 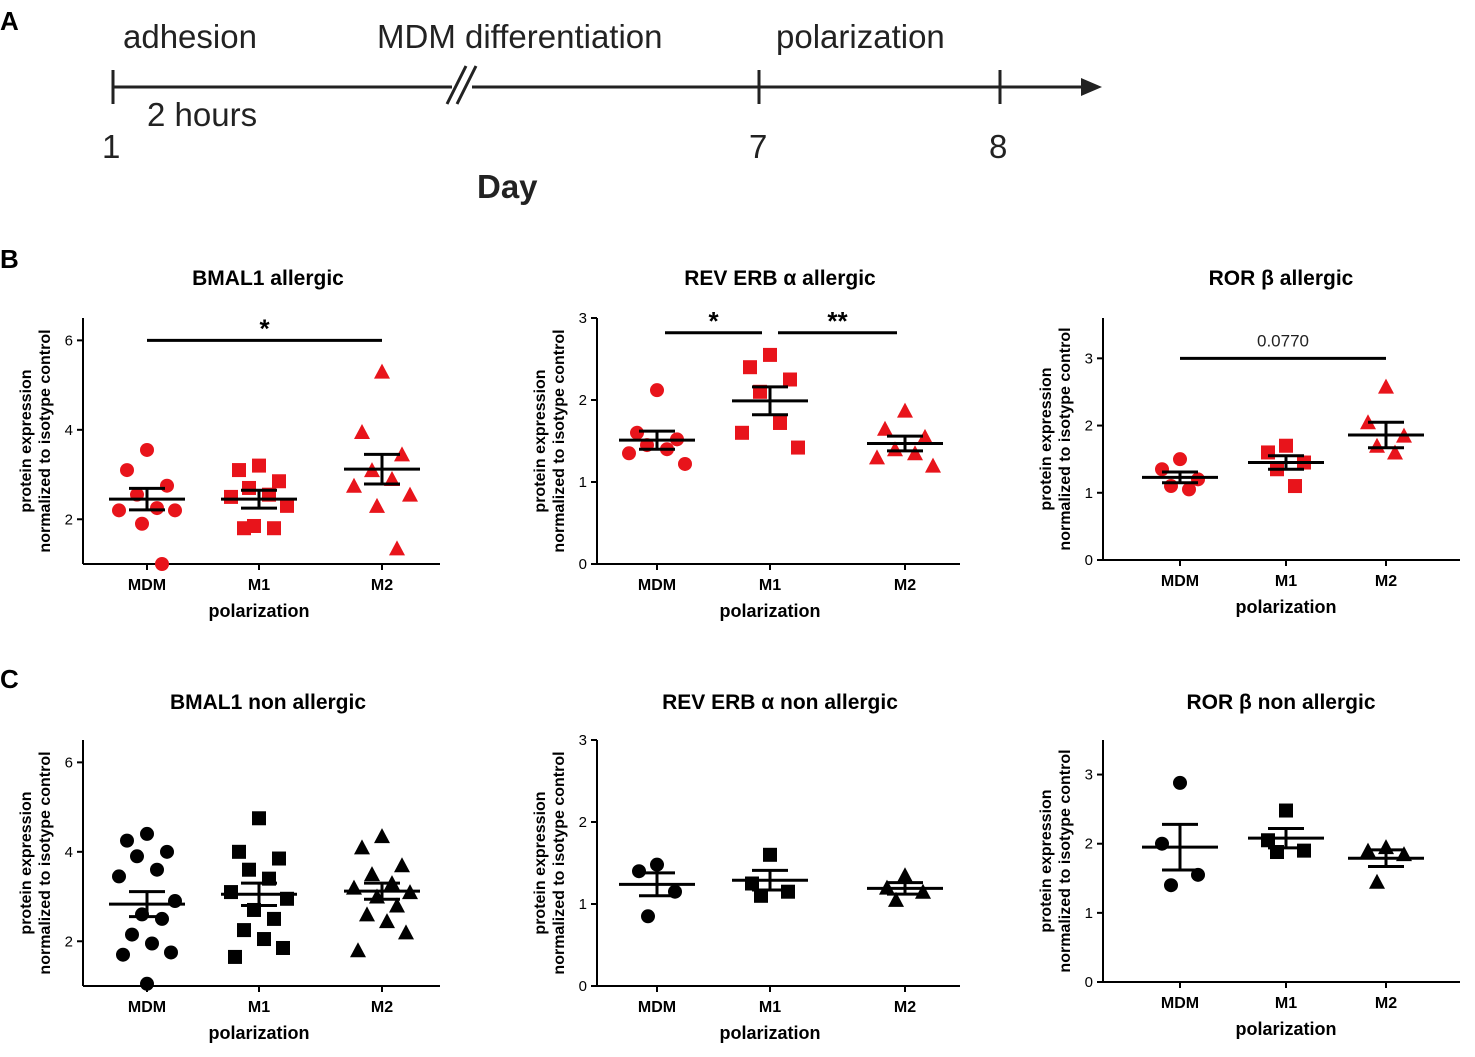 What do you see at coordinates (69, 852) in the screenshot?
I see `y-tick-label: 4` at bounding box center [69, 852].